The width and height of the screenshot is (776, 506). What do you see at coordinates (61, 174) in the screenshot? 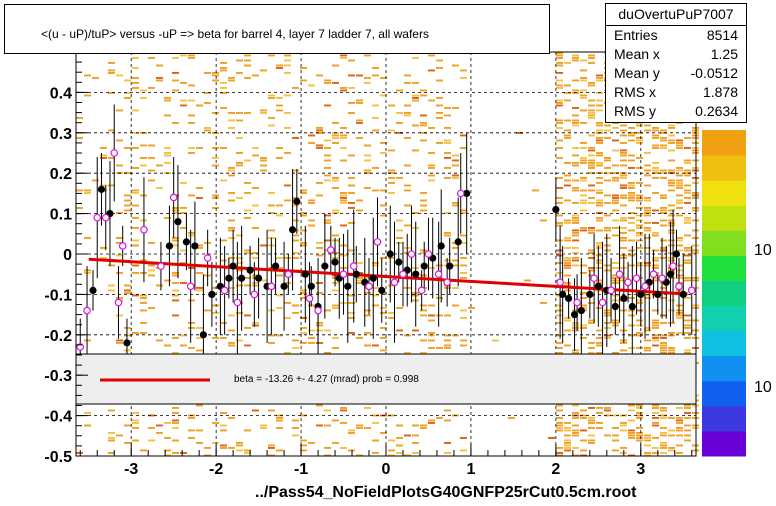
I see `y-tick-label: 0.2` at bounding box center [61, 174].